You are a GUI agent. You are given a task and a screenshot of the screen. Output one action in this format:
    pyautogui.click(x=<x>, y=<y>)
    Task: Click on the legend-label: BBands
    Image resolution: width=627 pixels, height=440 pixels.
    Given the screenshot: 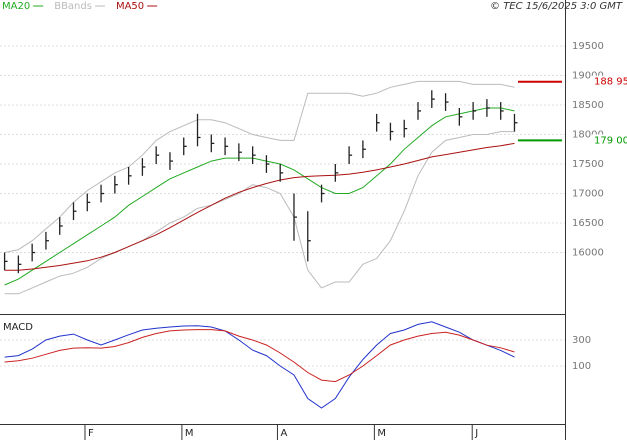 What is the action you would take?
    pyautogui.click(x=73, y=6)
    